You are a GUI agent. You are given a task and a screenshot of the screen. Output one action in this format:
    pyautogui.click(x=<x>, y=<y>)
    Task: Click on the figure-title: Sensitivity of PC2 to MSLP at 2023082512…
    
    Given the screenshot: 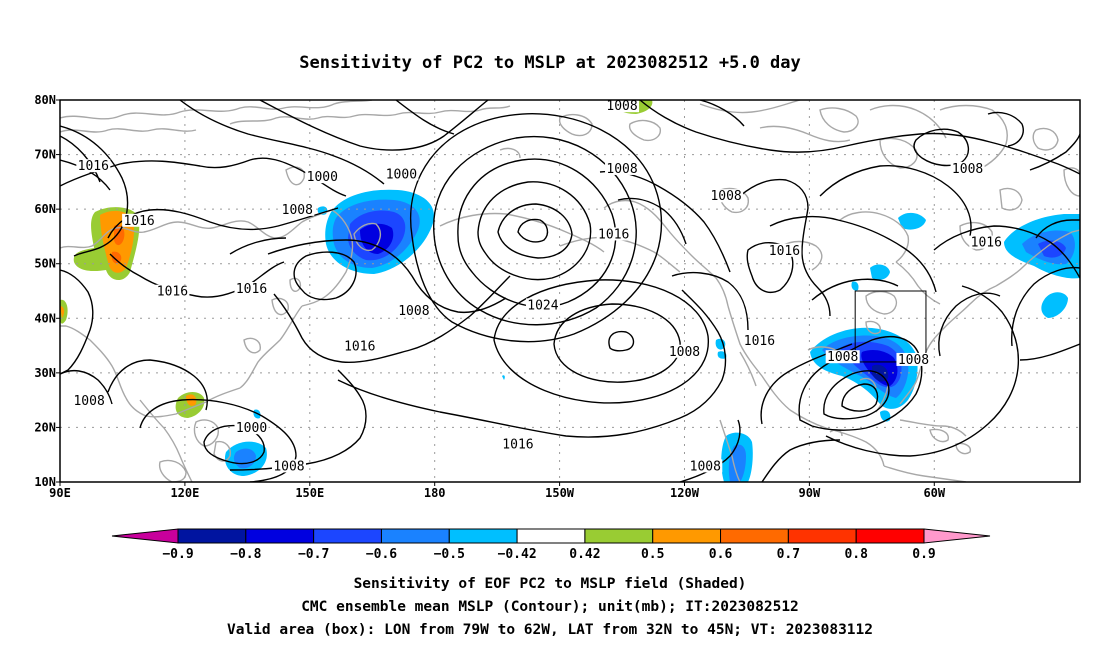 What is the action you would take?
    pyautogui.click(x=550, y=63)
    